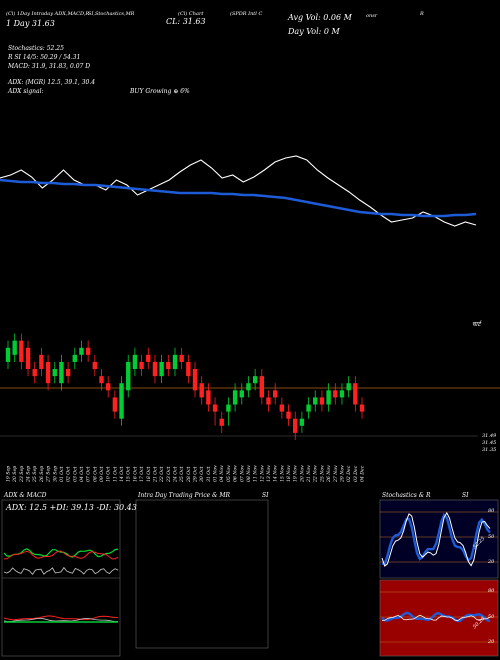  Describe the element at coordinates (489, 450) in the screenshot. I see `price-level-3: 31.35` at that location.